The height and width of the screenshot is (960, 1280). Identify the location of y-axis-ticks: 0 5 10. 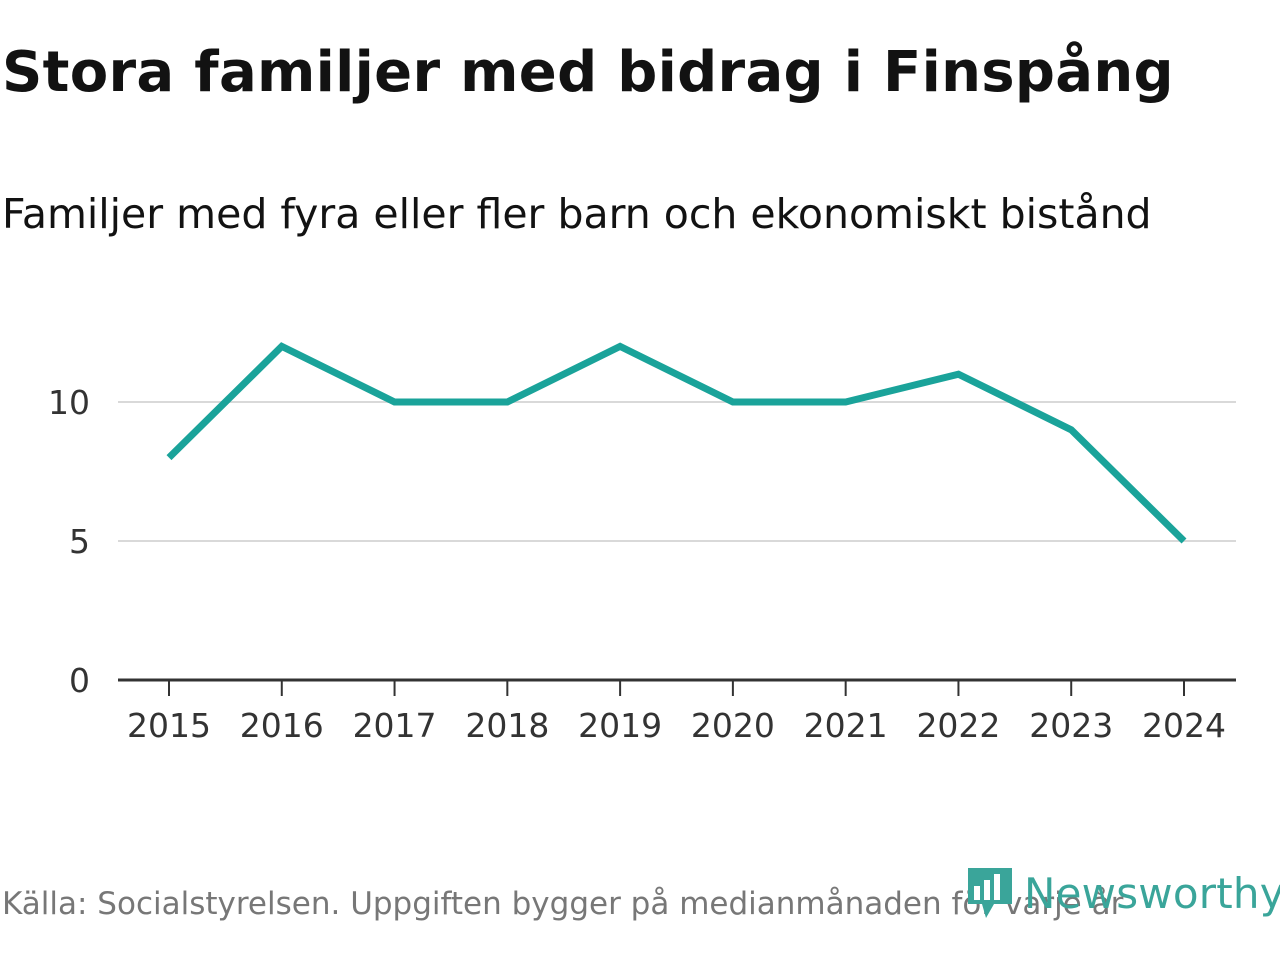
(69, 541).